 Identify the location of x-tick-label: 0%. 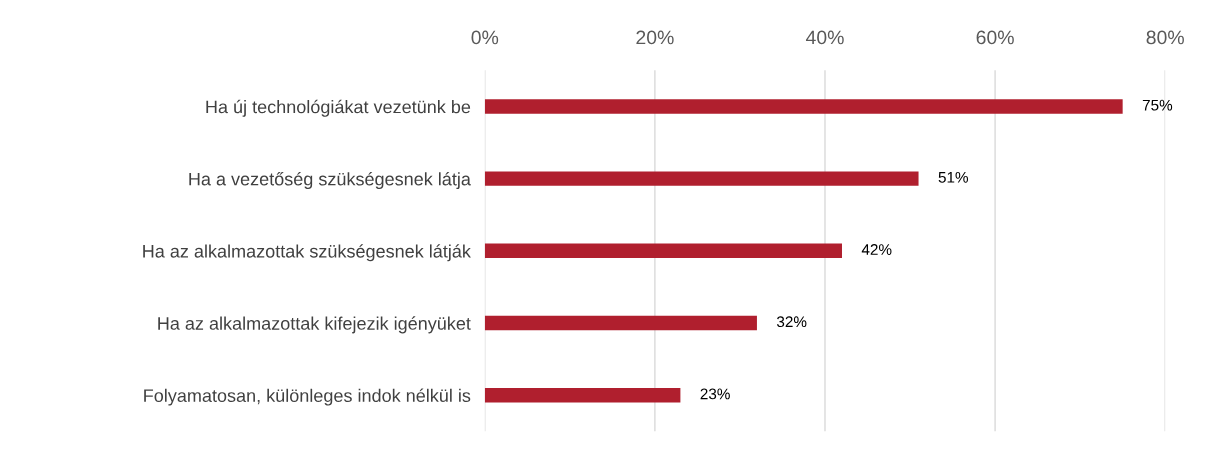
(485, 37).